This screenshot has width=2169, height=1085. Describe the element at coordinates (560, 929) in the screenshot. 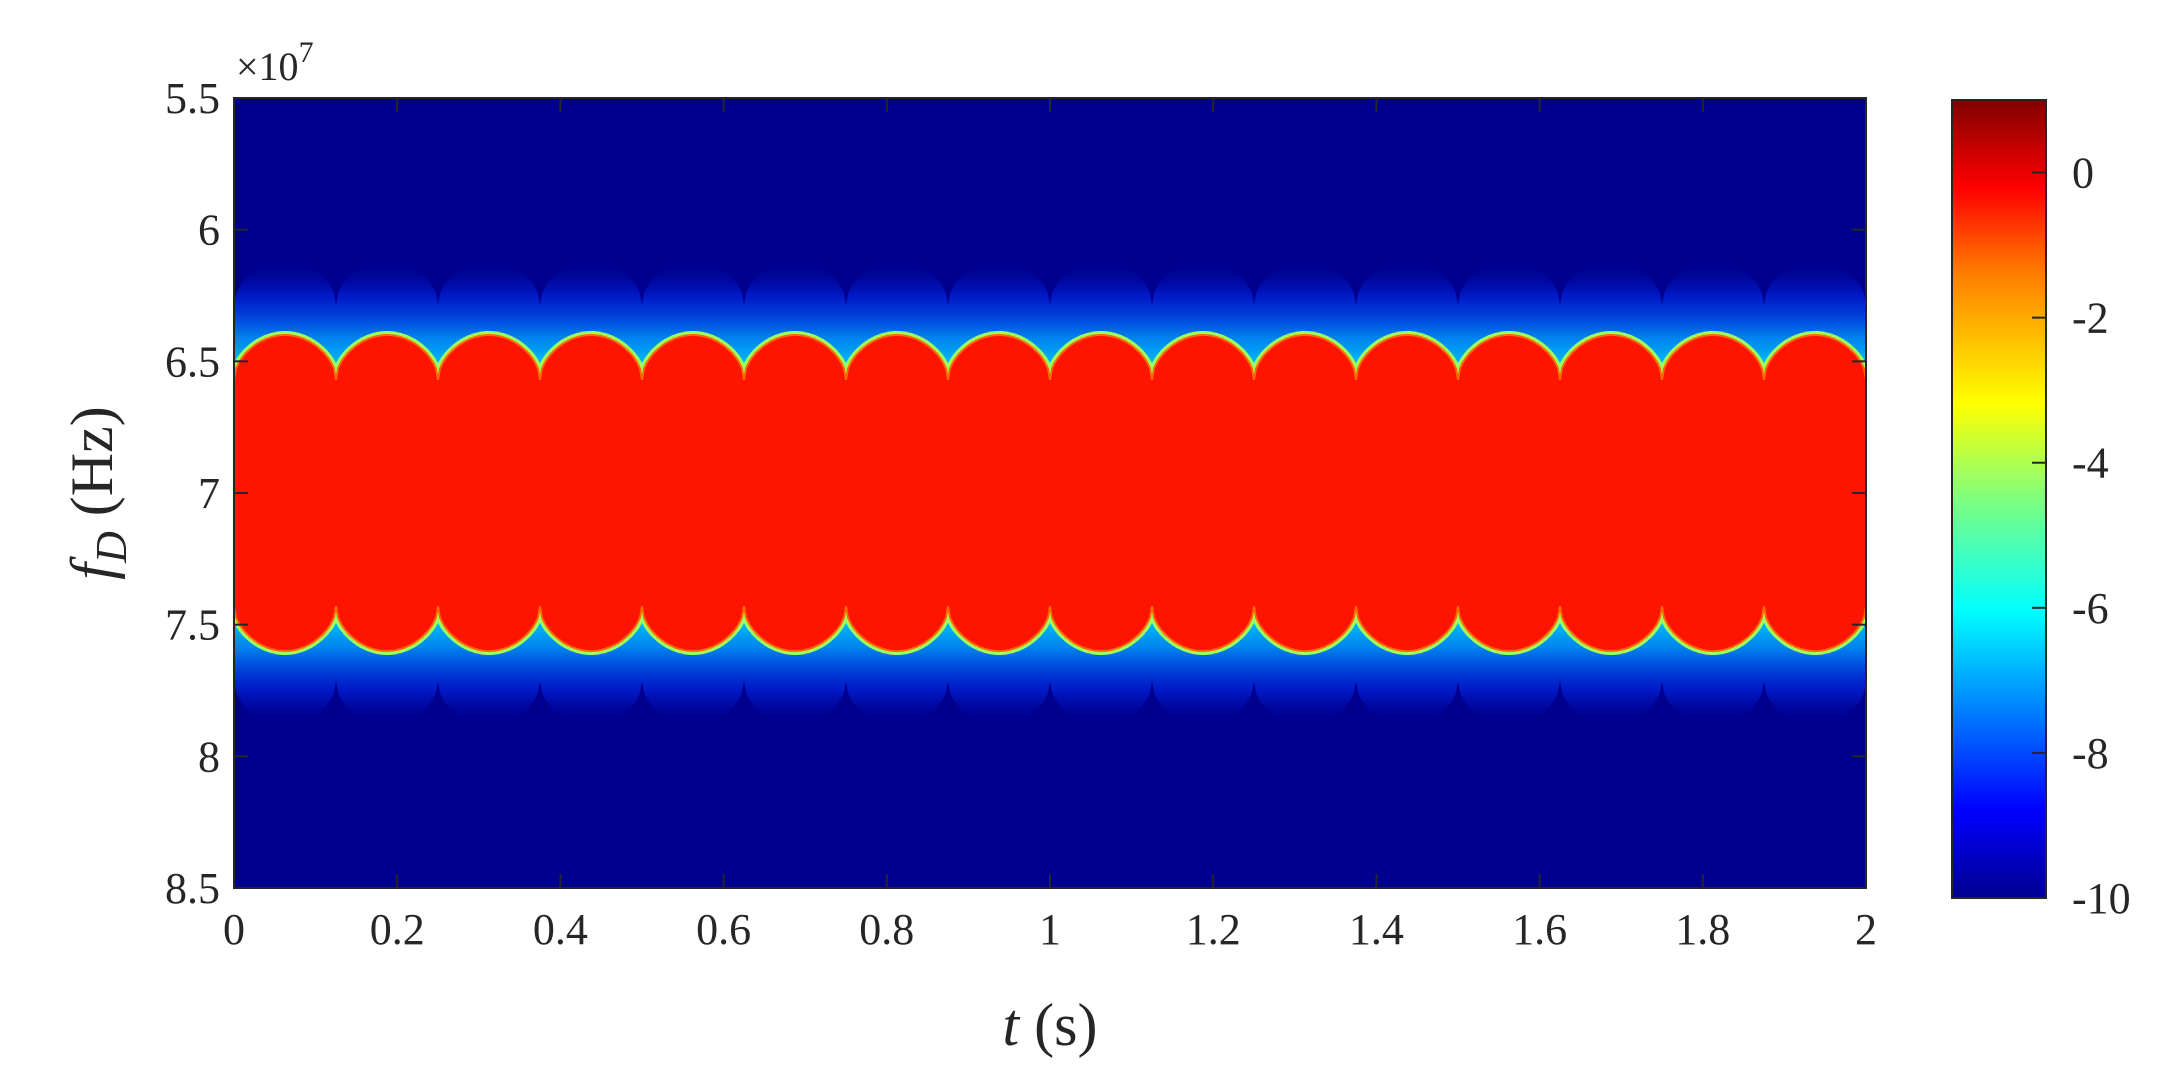

I see `x-tick-label: 0.4` at that location.